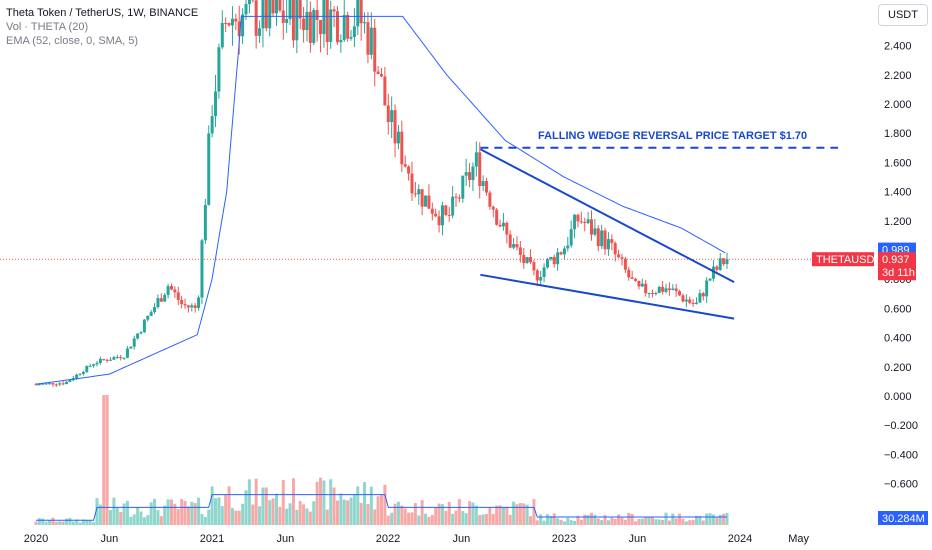 Image resolution: width=932 pixels, height=550 pixels. I want to click on volume-tag-text: 30.284M, so click(903, 519).